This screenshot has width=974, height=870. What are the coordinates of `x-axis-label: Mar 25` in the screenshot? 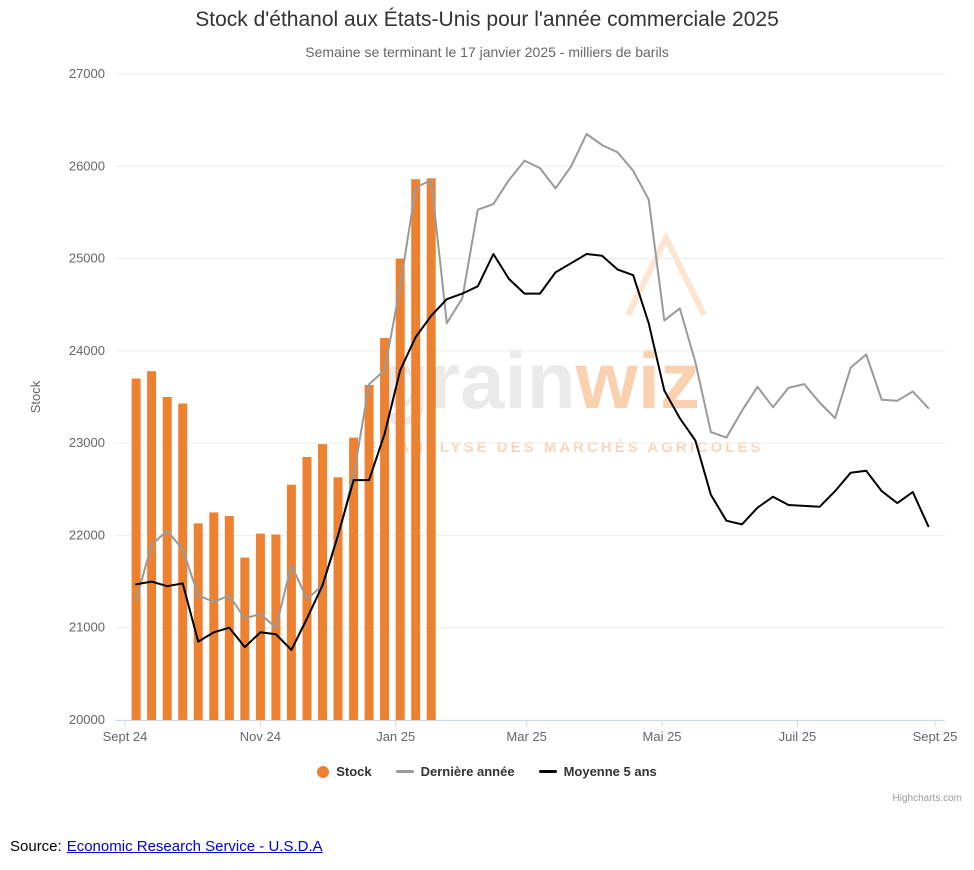 It's located at (526, 736).